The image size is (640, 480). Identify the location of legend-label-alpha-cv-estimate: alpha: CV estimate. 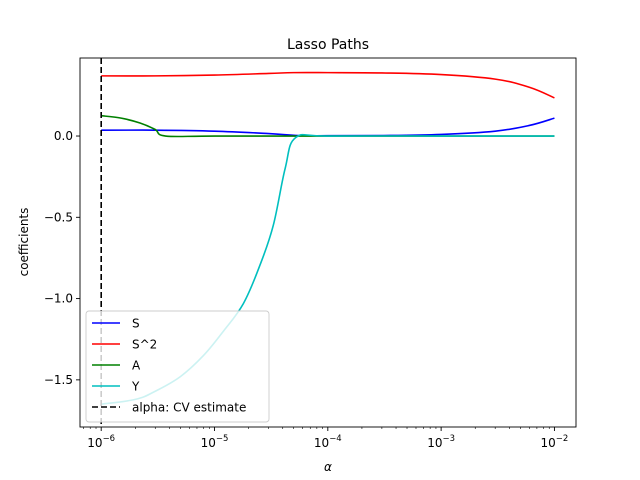
(189, 408).